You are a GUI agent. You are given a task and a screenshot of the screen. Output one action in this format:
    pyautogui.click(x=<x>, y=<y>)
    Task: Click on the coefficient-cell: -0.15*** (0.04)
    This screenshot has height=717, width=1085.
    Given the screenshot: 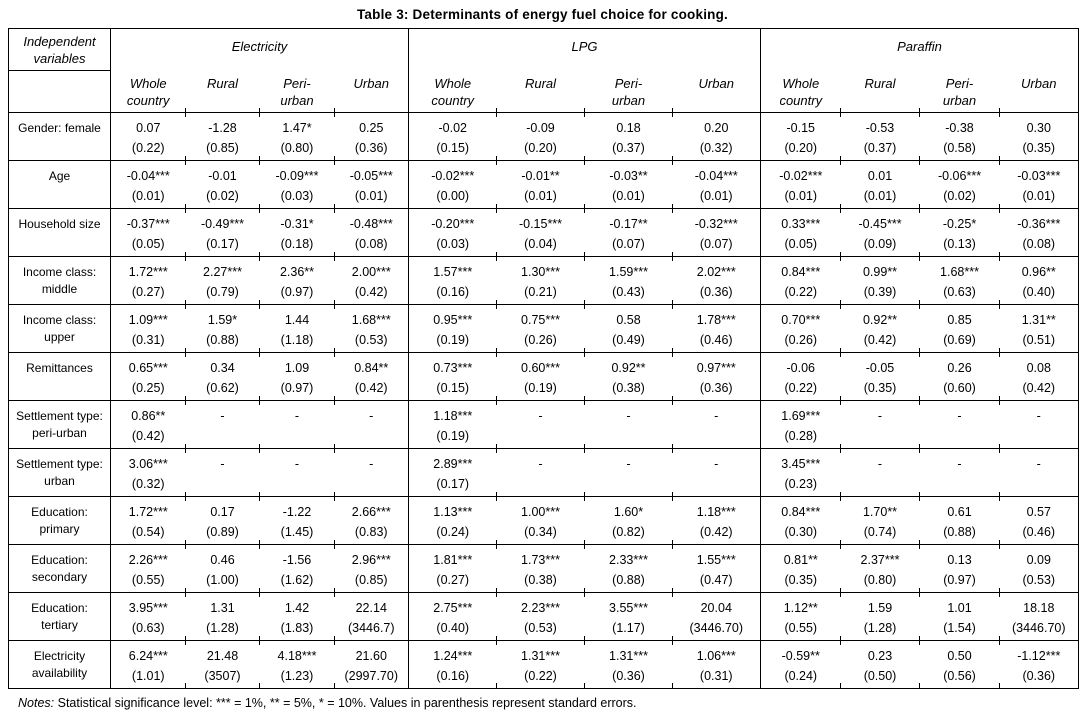 What is the action you would take?
    pyautogui.click(x=540, y=230)
    